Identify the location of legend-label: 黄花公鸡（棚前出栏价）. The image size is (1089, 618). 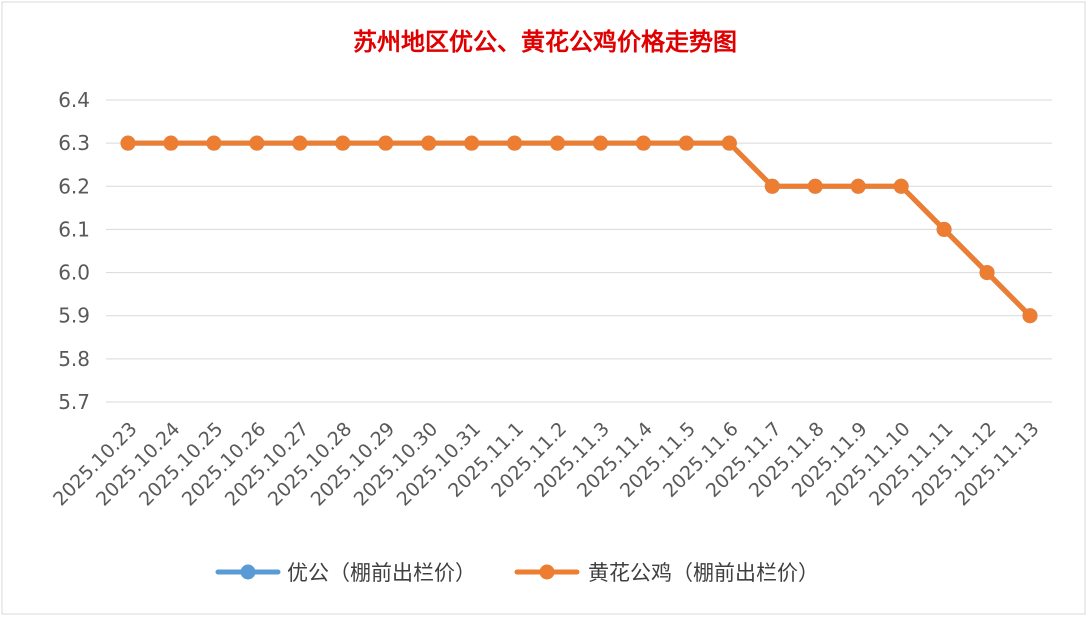
(703, 573).